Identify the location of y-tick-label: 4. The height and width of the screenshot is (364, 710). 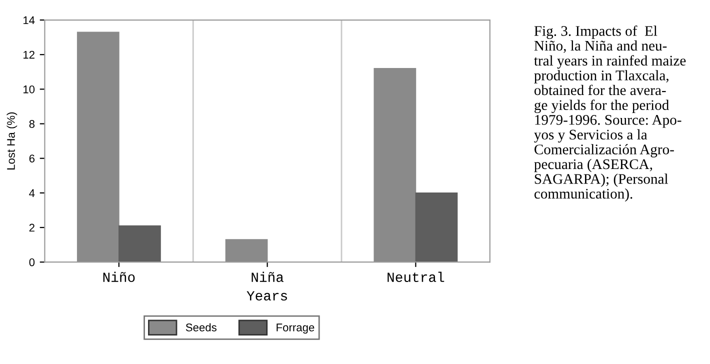
(32, 193).